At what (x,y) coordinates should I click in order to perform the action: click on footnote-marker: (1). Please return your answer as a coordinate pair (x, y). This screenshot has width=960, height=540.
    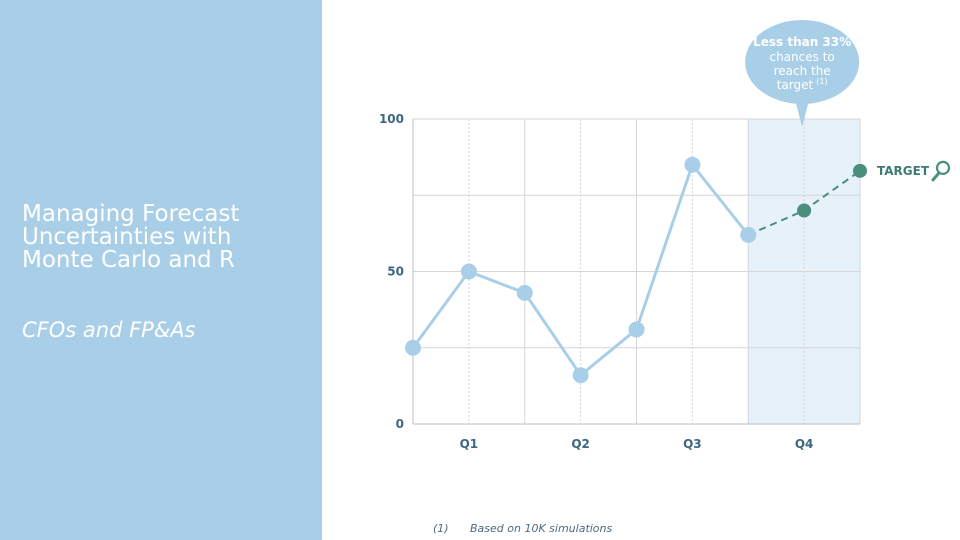
    Looking at the image, I should click on (441, 528).